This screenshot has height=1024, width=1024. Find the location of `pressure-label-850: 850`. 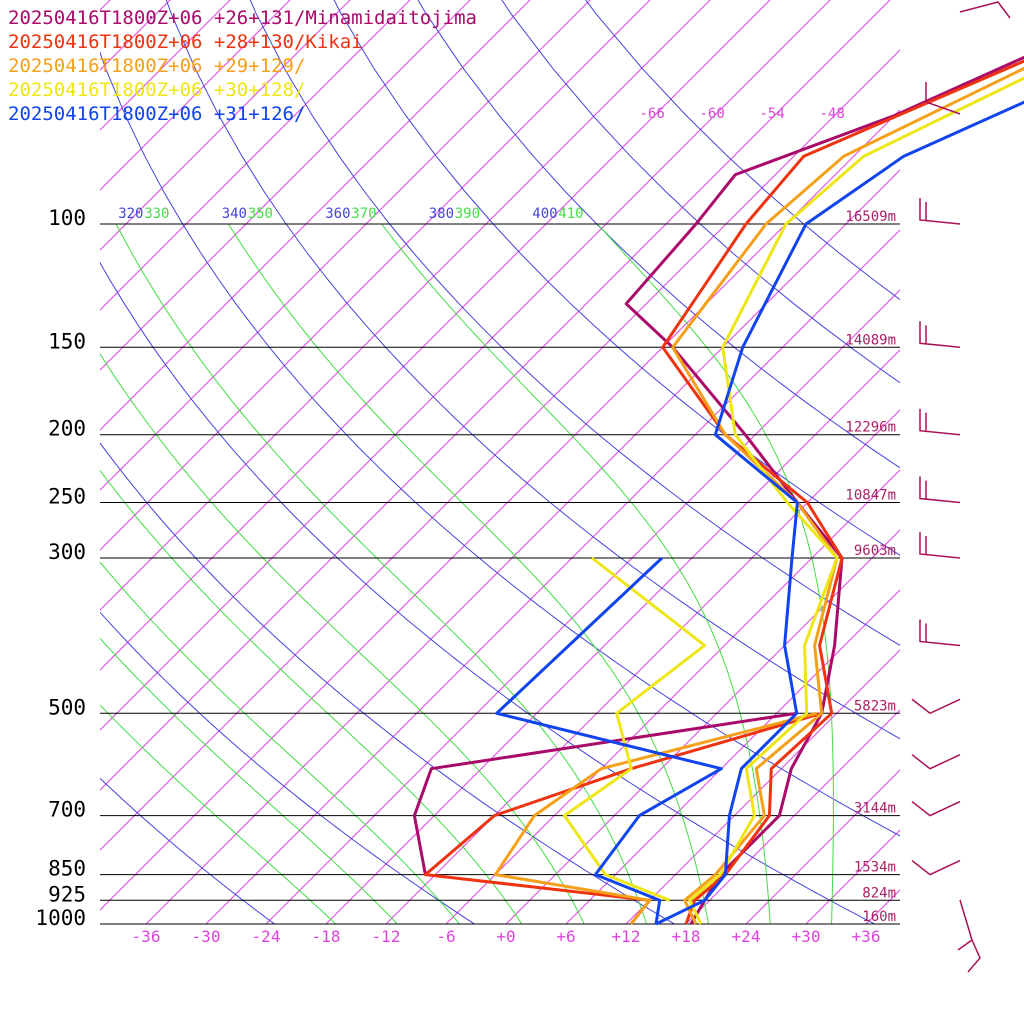

pressure-label-850: 850 is located at coordinates (67, 869).